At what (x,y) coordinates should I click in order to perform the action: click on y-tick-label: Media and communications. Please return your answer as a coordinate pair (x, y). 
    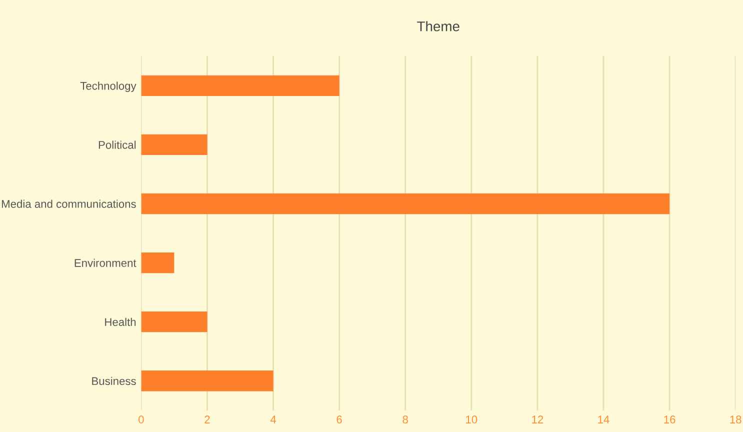
    Looking at the image, I should click on (69, 204).